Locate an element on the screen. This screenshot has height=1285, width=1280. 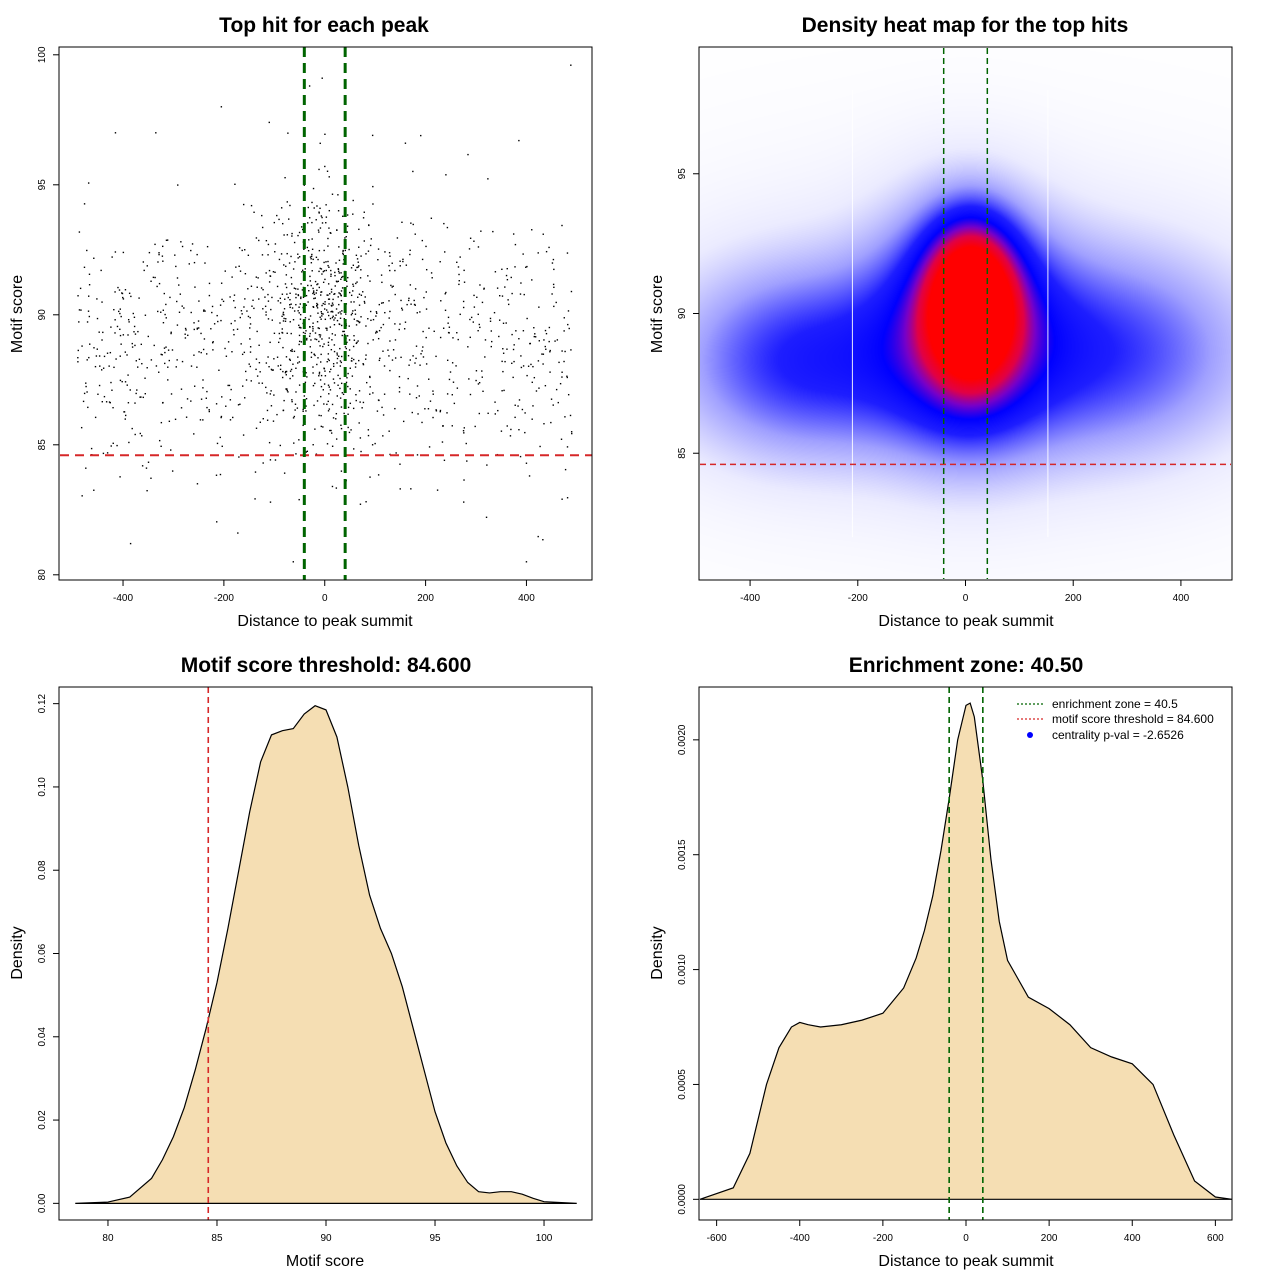
distance-density-y-label: Density is located at coordinates (657, 952).